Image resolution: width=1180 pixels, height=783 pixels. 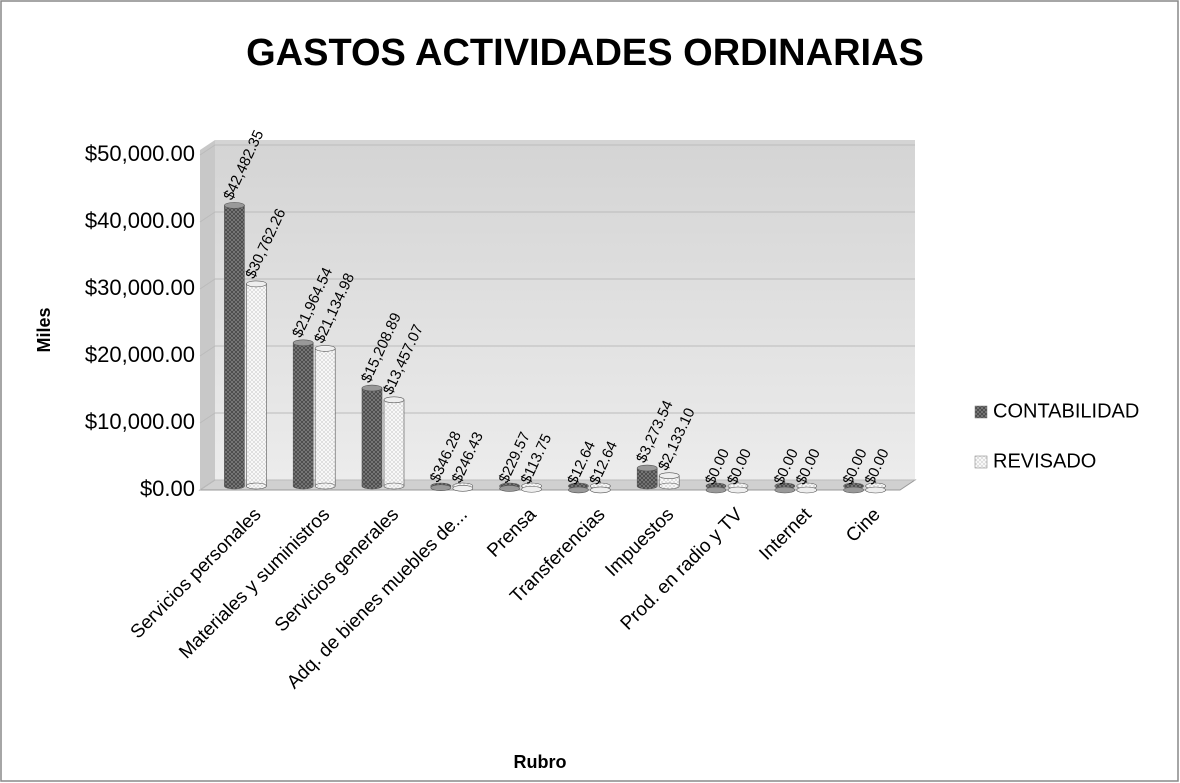 What do you see at coordinates (140, 153) in the screenshot?
I see `y-tick-label: $50,000.00` at bounding box center [140, 153].